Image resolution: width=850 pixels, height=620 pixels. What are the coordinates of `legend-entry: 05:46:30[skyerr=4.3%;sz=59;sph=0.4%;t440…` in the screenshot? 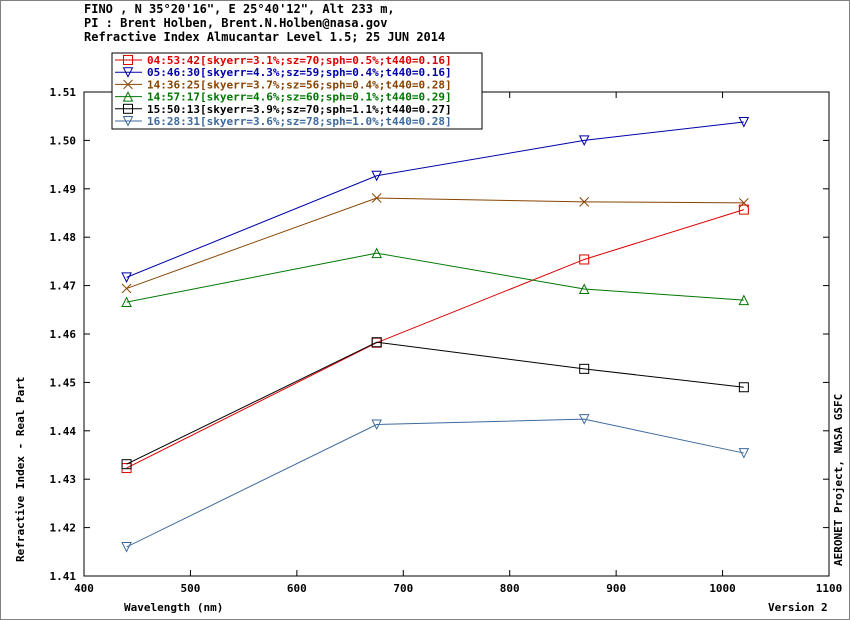 It's located at (299, 72).